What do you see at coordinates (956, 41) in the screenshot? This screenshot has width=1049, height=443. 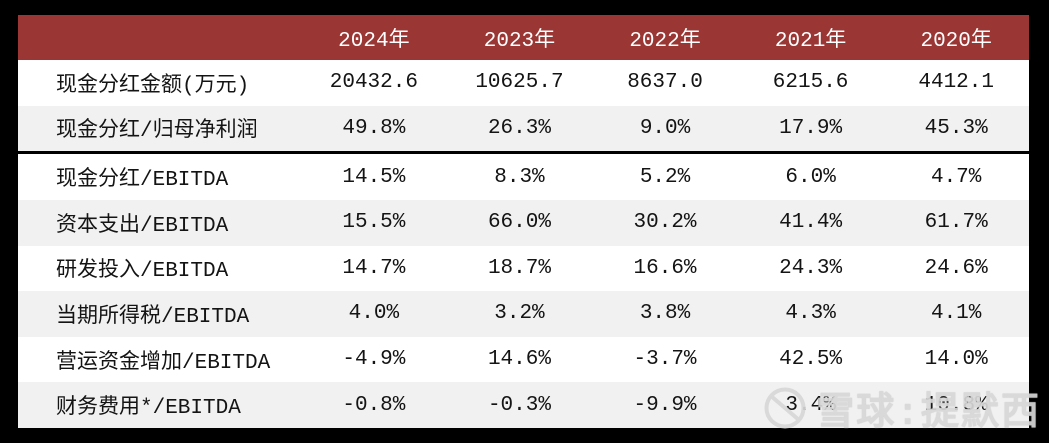 I see `header-year-cell: 2020年` at bounding box center [956, 41].